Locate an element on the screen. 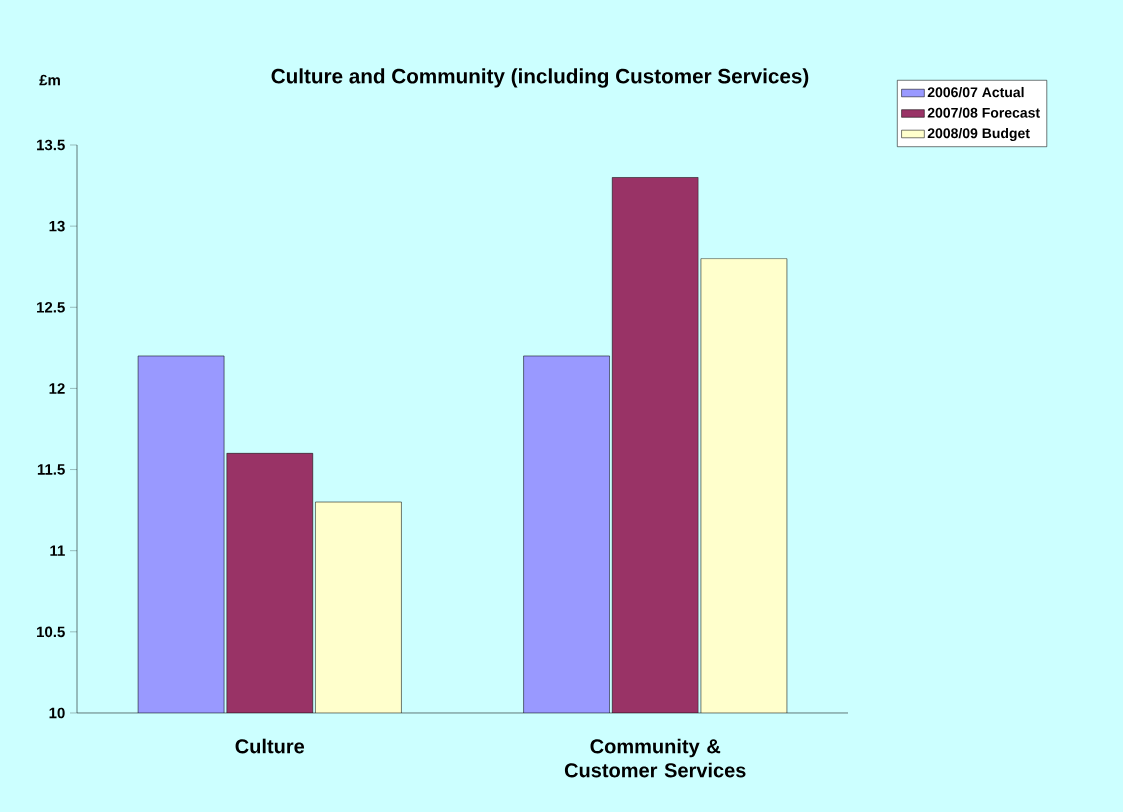  y-tick-label: 11 is located at coordinates (57, 550).